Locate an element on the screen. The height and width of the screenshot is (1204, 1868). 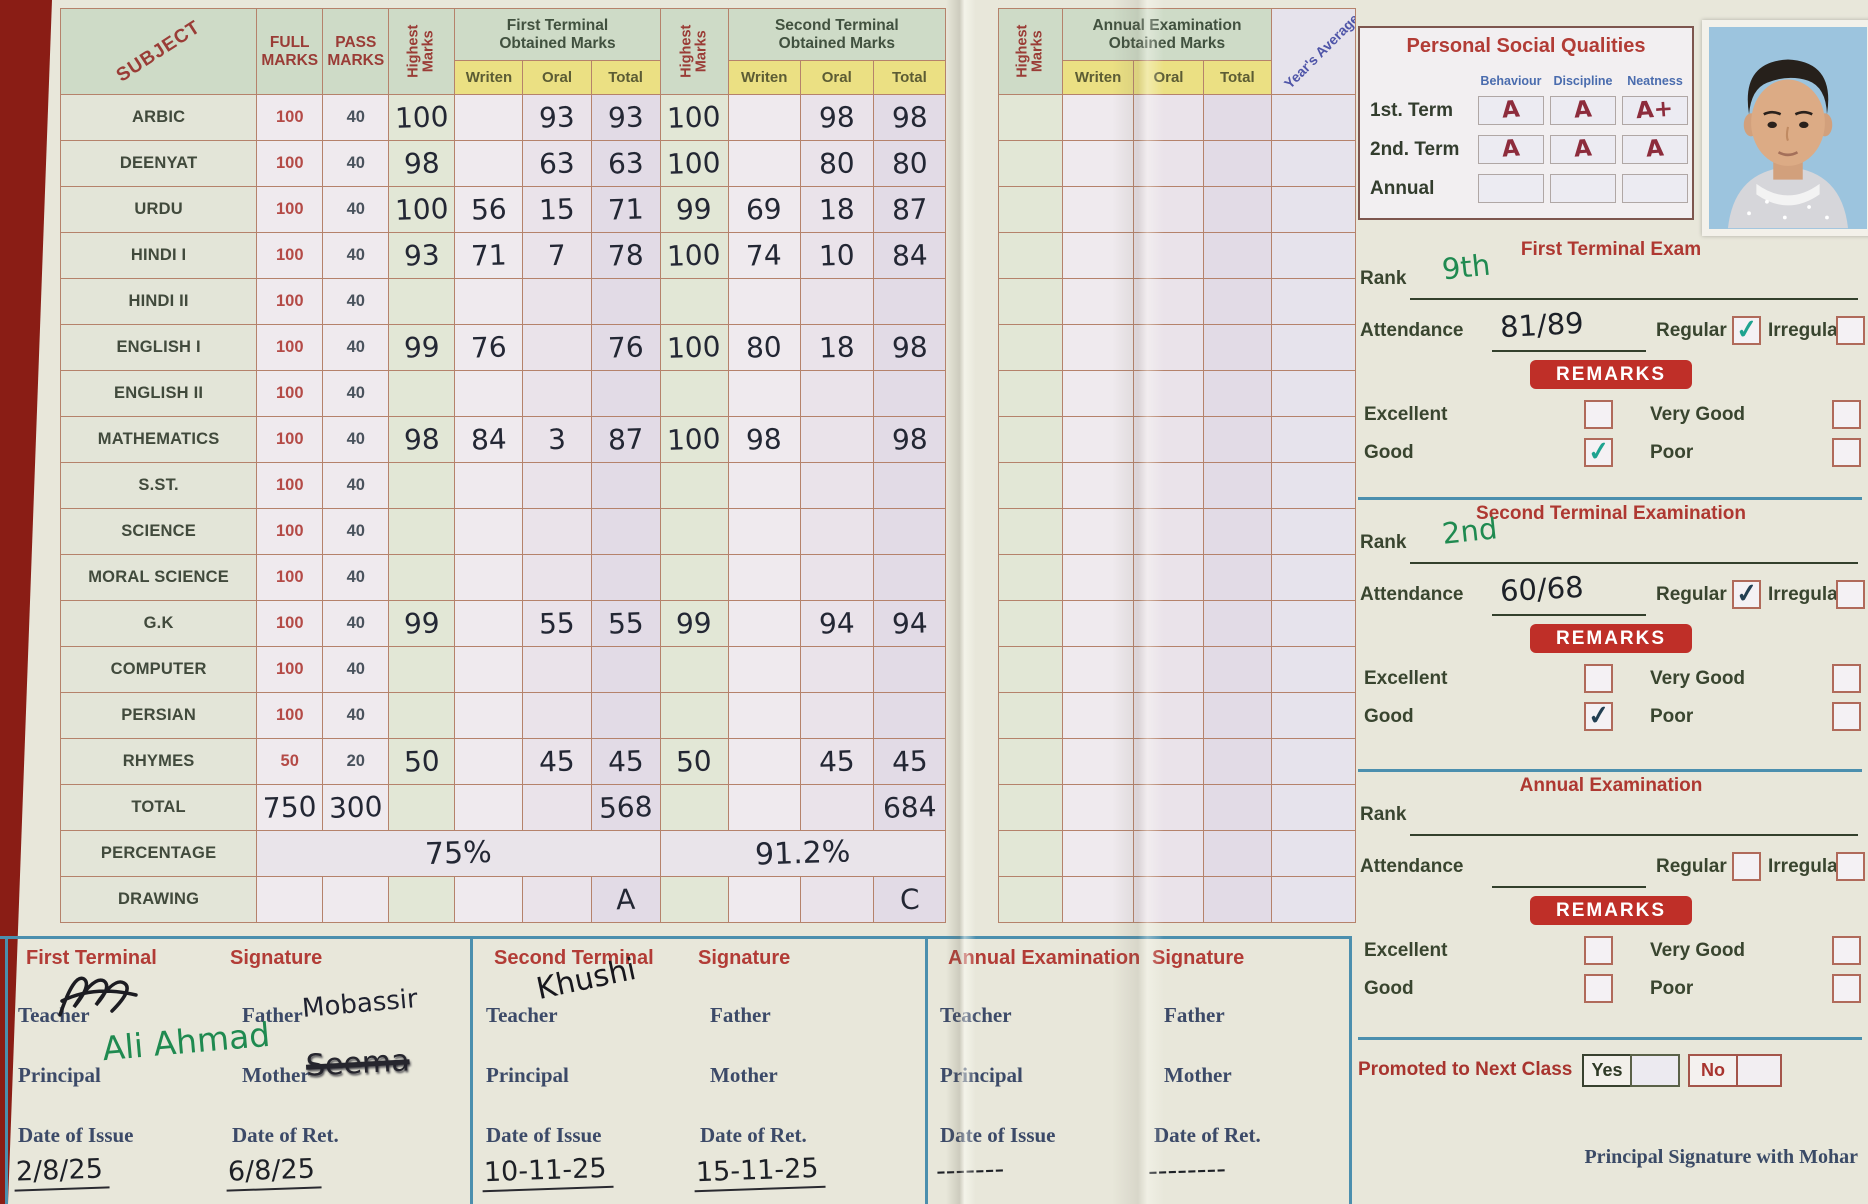
marks-row: S.ST. 100 40 is located at coordinates (503, 485).